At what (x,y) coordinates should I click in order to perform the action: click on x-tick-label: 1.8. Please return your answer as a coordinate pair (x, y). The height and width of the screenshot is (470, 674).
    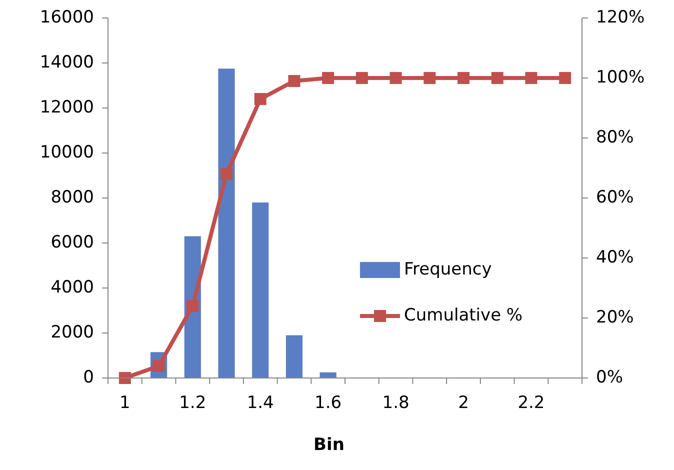
    Looking at the image, I should click on (396, 403).